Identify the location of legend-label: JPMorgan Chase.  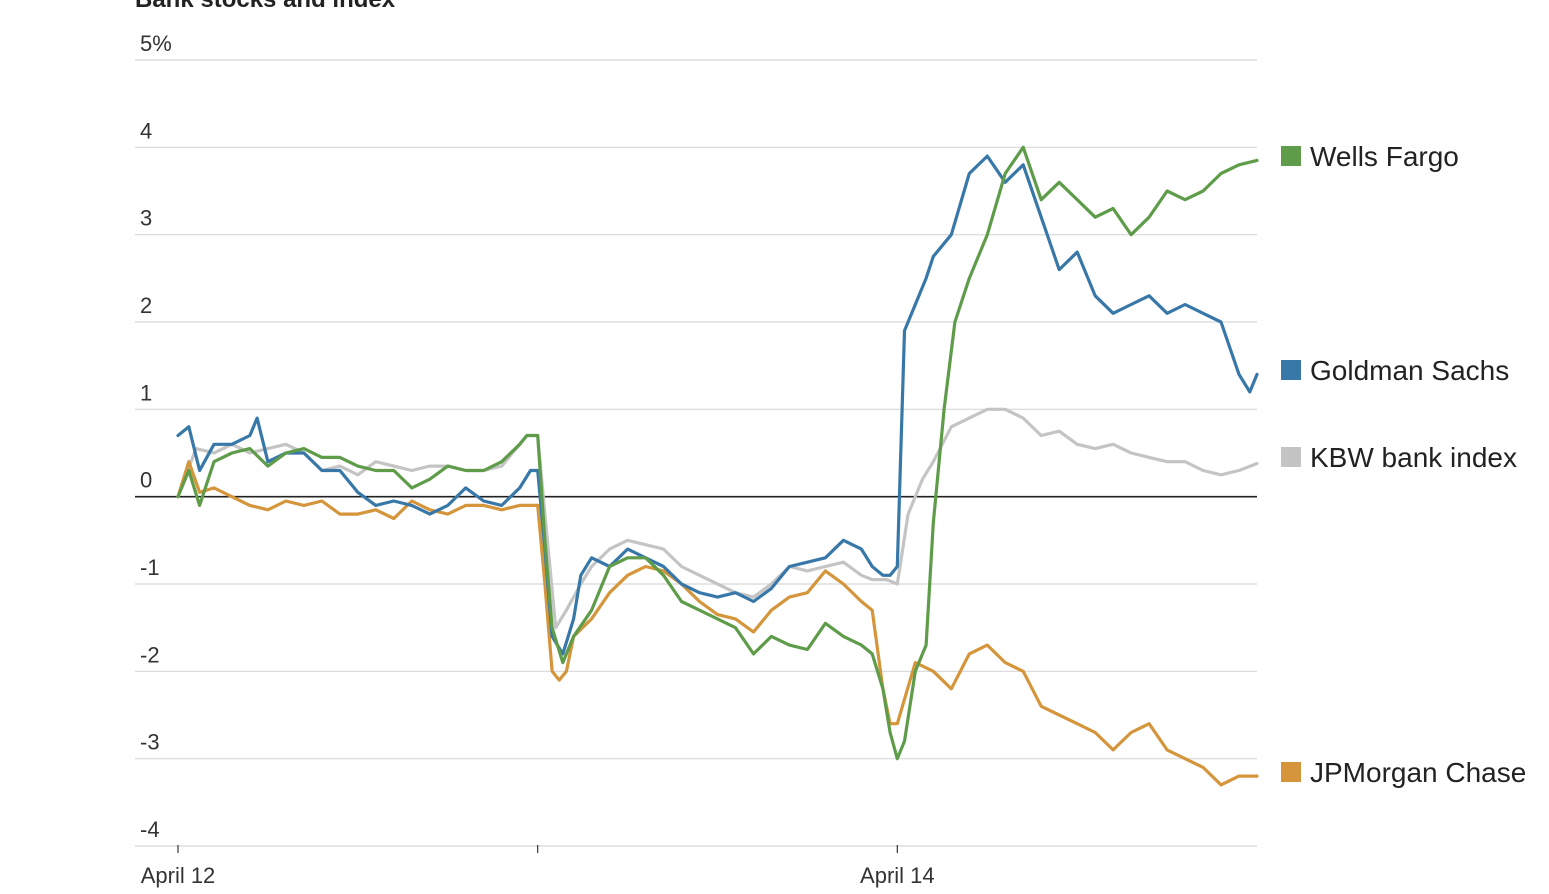
(1418, 772).